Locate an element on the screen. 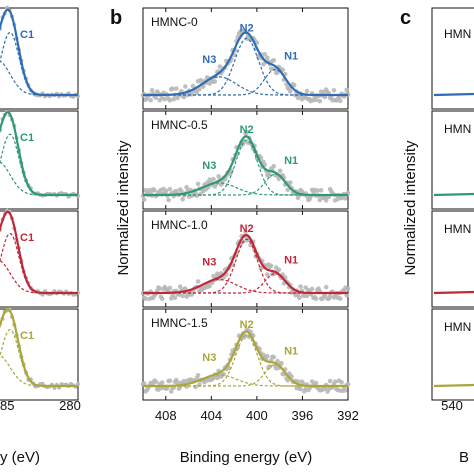  envelope-fit is located at coordinates (39, 348).